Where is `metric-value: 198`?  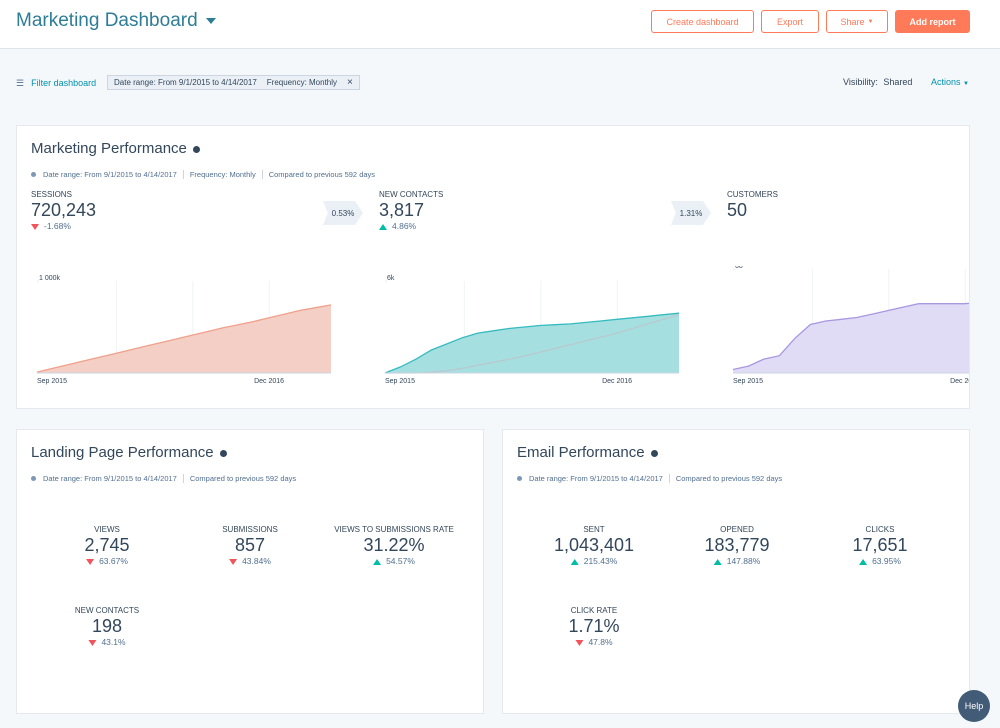
metric-value: 198 is located at coordinates (107, 626).